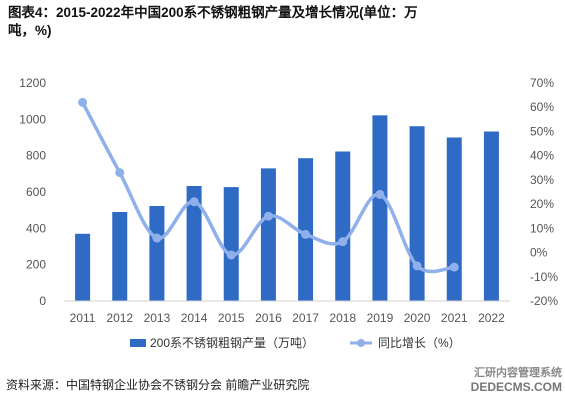 Image resolution: width=565 pixels, height=403 pixels. I want to click on right-tick-label: 30%, so click(542, 180).